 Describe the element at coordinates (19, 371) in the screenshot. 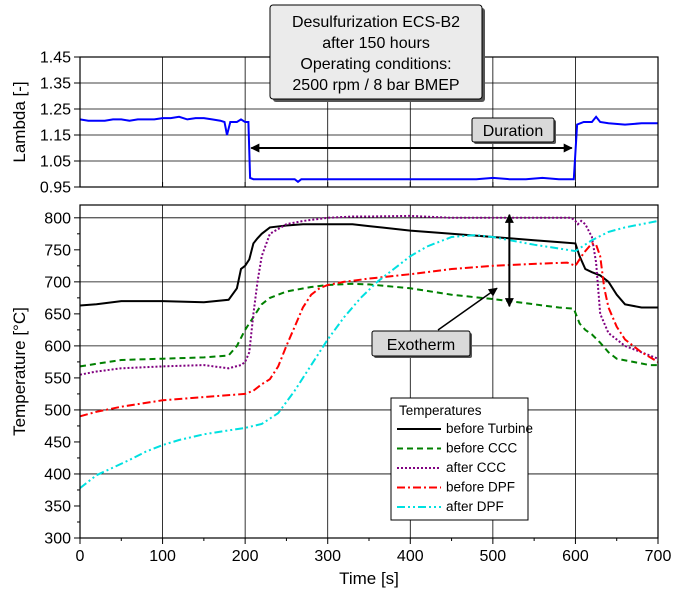

I see `temperature-y-axis-title: Temperature [°C]` at that location.